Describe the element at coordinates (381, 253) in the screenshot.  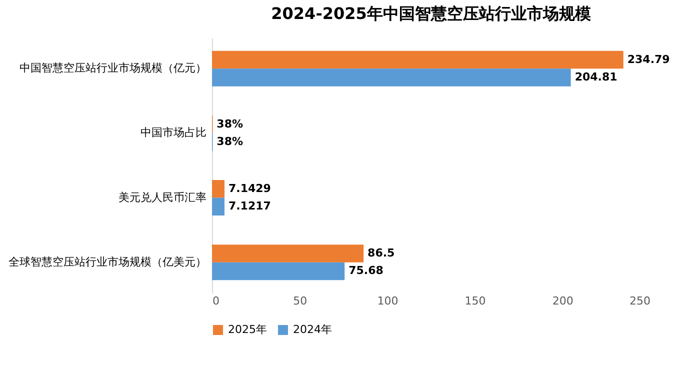
I see `data-label: 86.5` at that location.